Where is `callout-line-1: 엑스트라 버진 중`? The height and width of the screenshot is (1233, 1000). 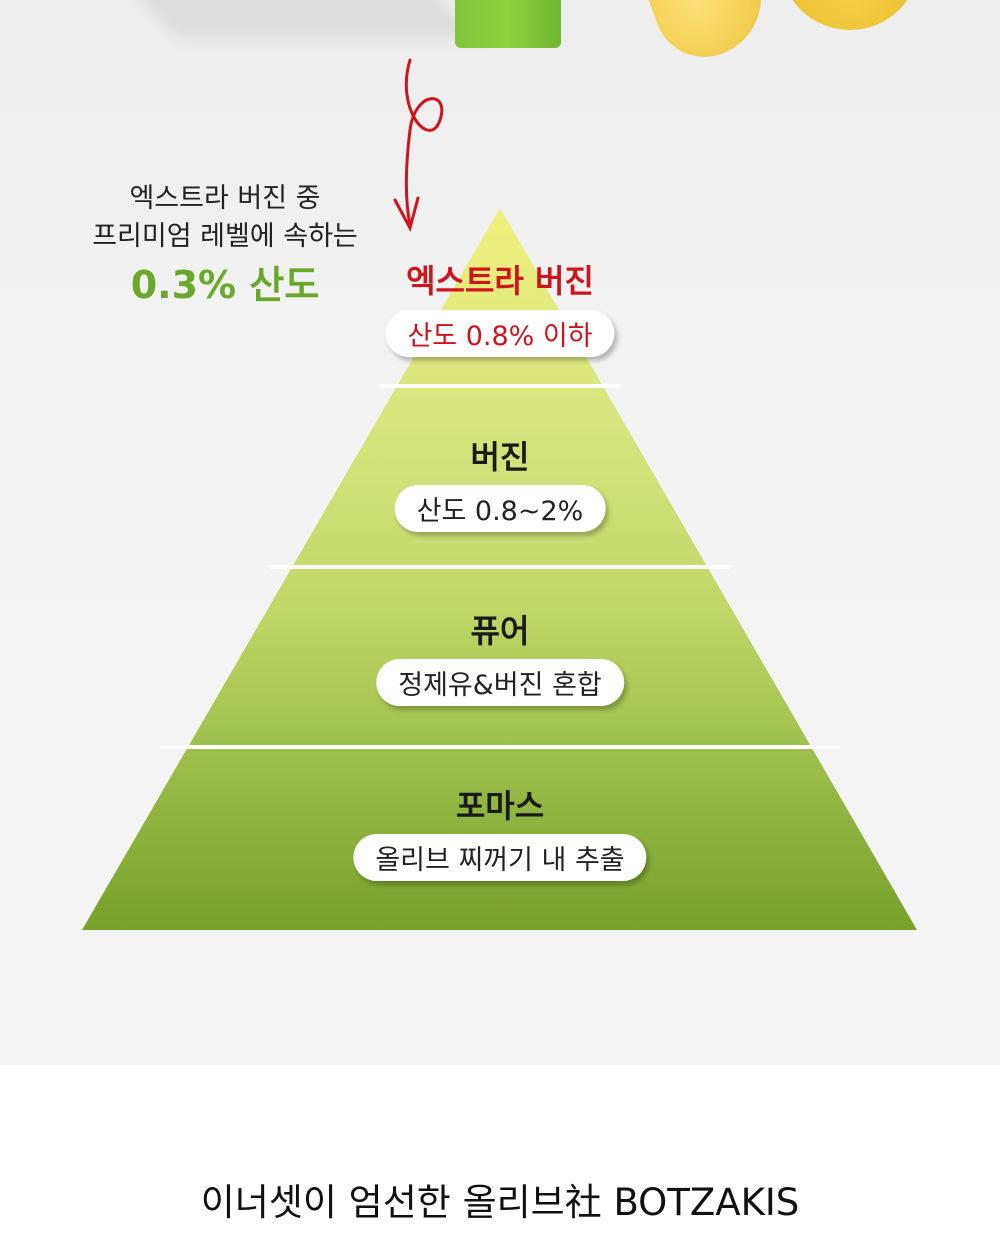
callout-line-1: 엑스트라 버진 중 is located at coordinates (225, 198).